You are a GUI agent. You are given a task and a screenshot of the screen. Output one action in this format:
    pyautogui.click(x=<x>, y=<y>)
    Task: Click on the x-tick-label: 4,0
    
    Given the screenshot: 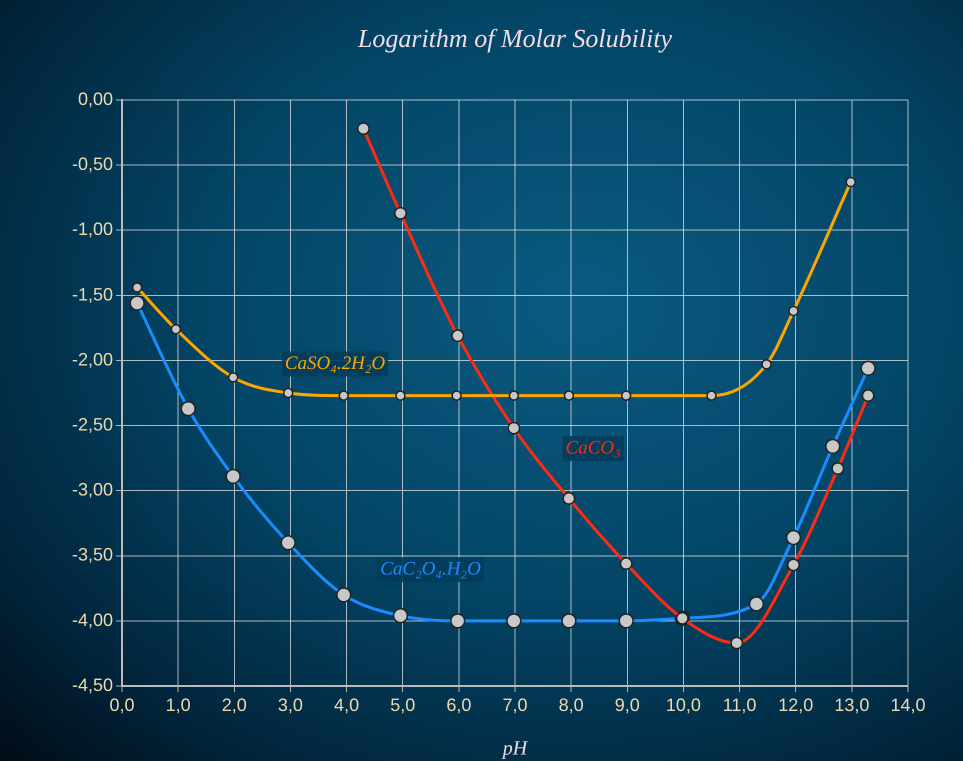 What is the action you would take?
    pyautogui.click(x=347, y=704)
    